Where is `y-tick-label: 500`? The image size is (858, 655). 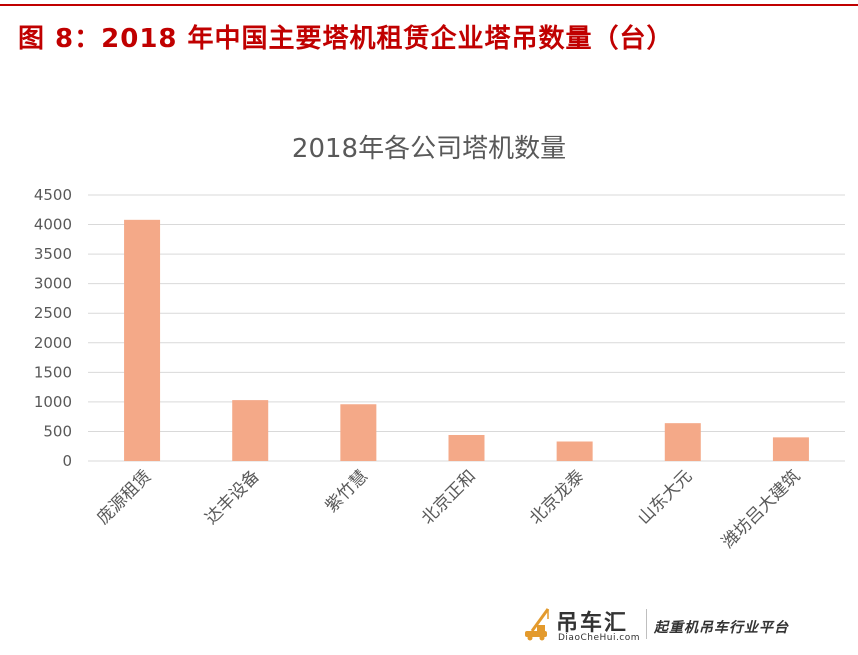 y-tick-label: 500 is located at coordinates (57, 431).